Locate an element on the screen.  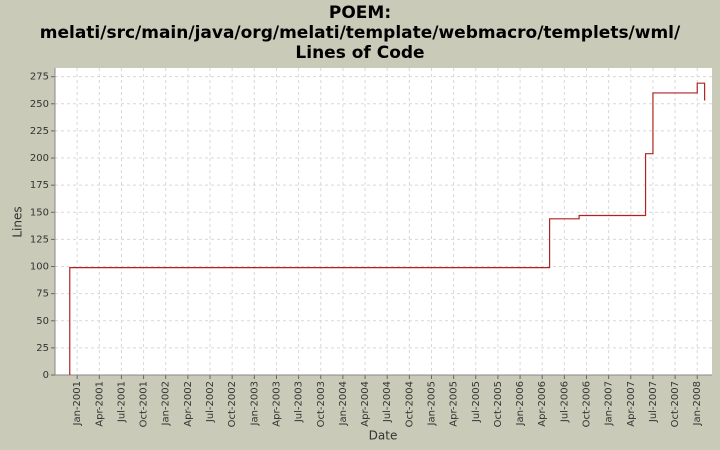
x-tick-label: Oct-2004 is located at coordinates (409, 404).